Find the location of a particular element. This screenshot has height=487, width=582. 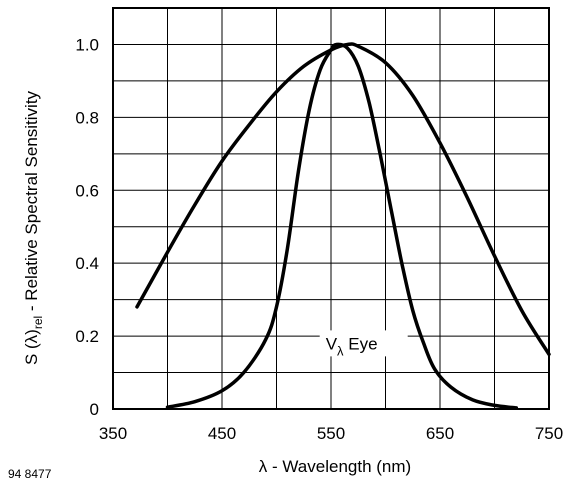

x-axis-title: λ - Wavelength (nm) is located at coordinates (335, 466).